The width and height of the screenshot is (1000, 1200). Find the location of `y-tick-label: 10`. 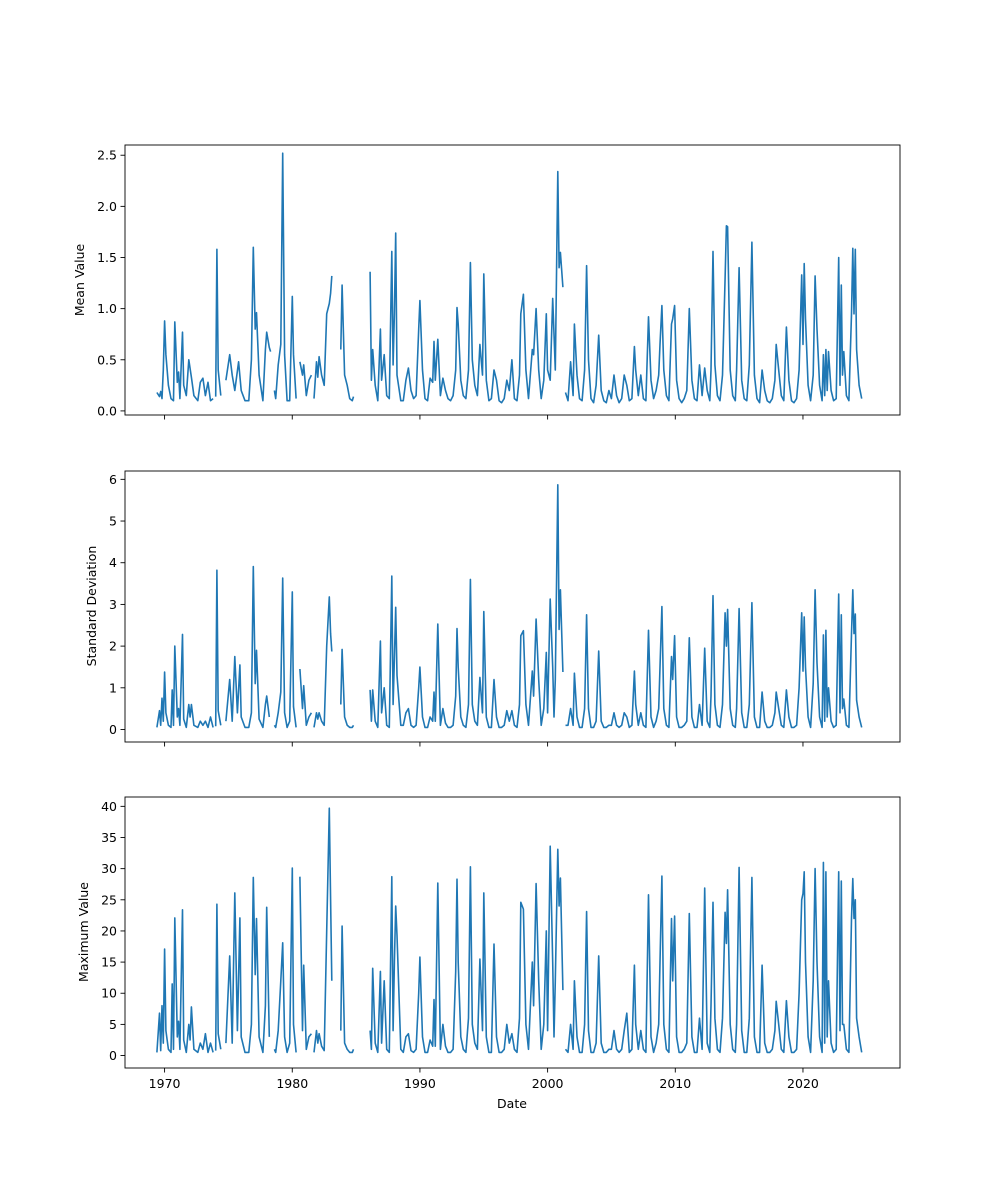

y-tick-label: 10 is located at coordinates (109, 993).